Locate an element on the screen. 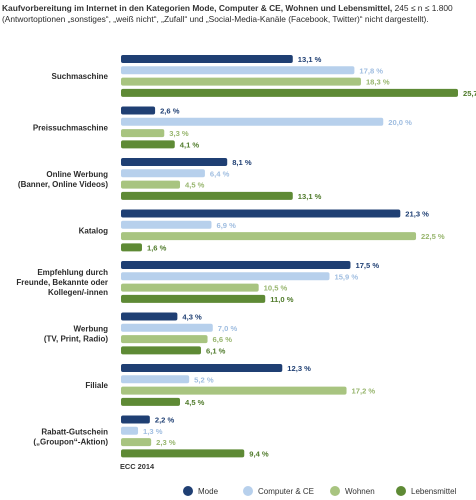 The width and height of the screenshot is (476, 500). category-label: Rabatt-Gutschein is located at coordinates (74, 431).